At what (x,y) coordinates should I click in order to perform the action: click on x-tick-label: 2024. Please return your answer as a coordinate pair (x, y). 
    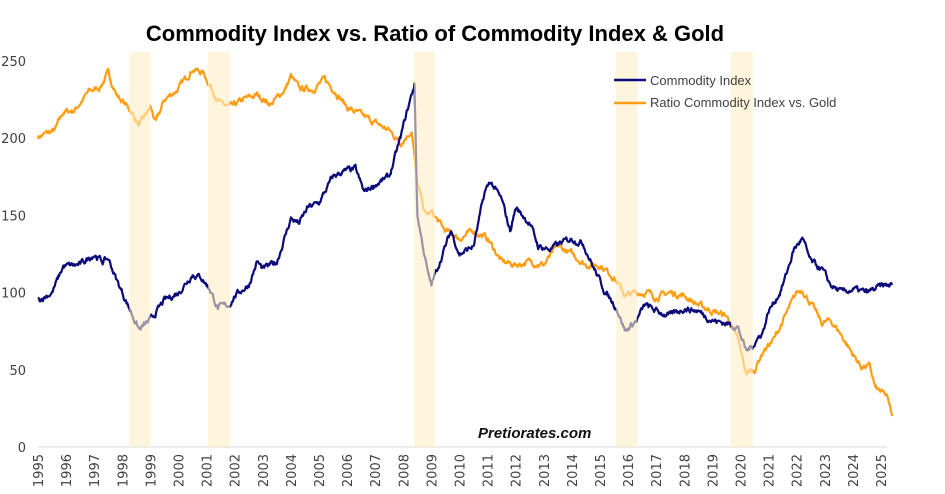
    Looking at the image, I should click on (854, 470).